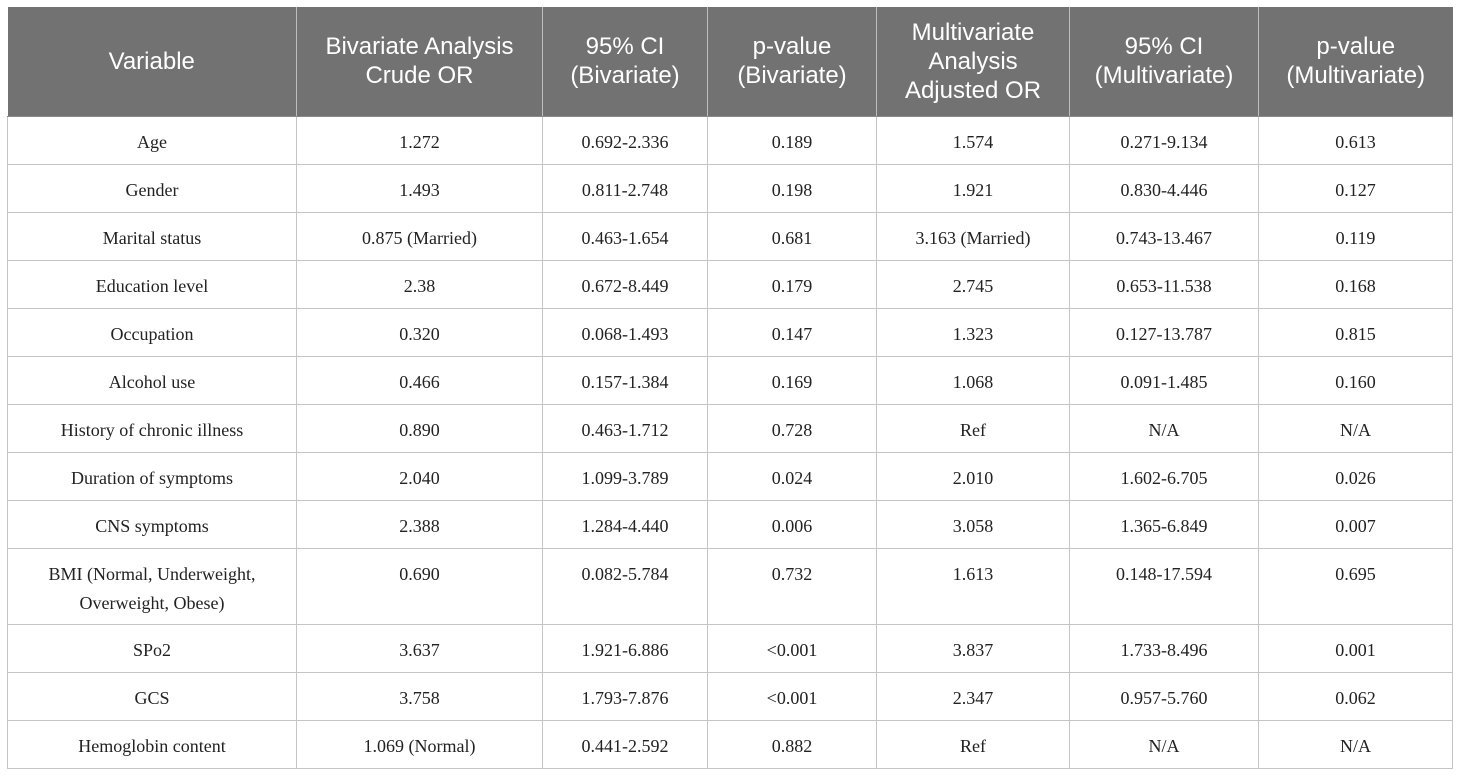 The image size is (1460, 780). Describe the element at coordinates (1164, 284) in the screenshot. I see `cell-ci-multivariate: 0.653-11.538` at that location.